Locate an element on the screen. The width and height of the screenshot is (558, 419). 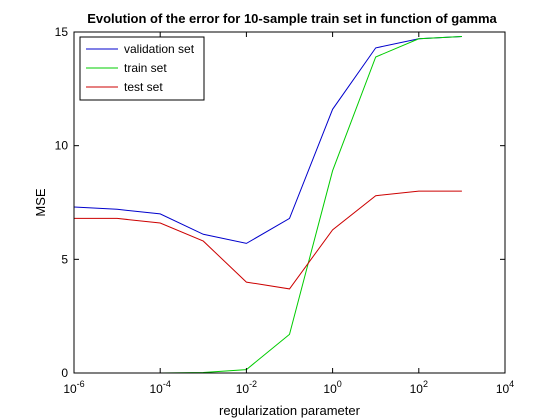
x-tick-label: 10⁴ is located at coordinates (505, 387).